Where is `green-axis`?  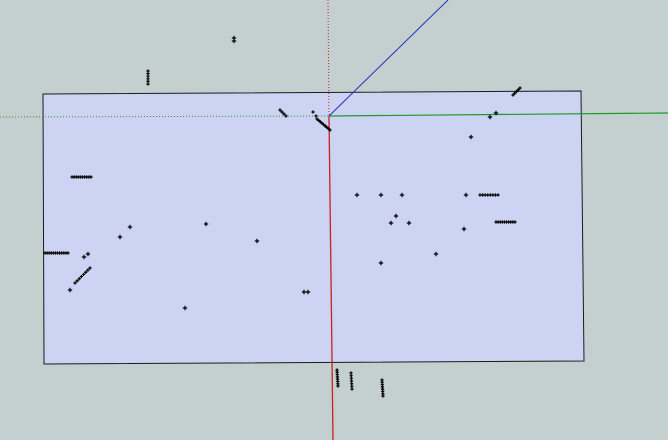 green-axis is located at coordinates (498, 114).